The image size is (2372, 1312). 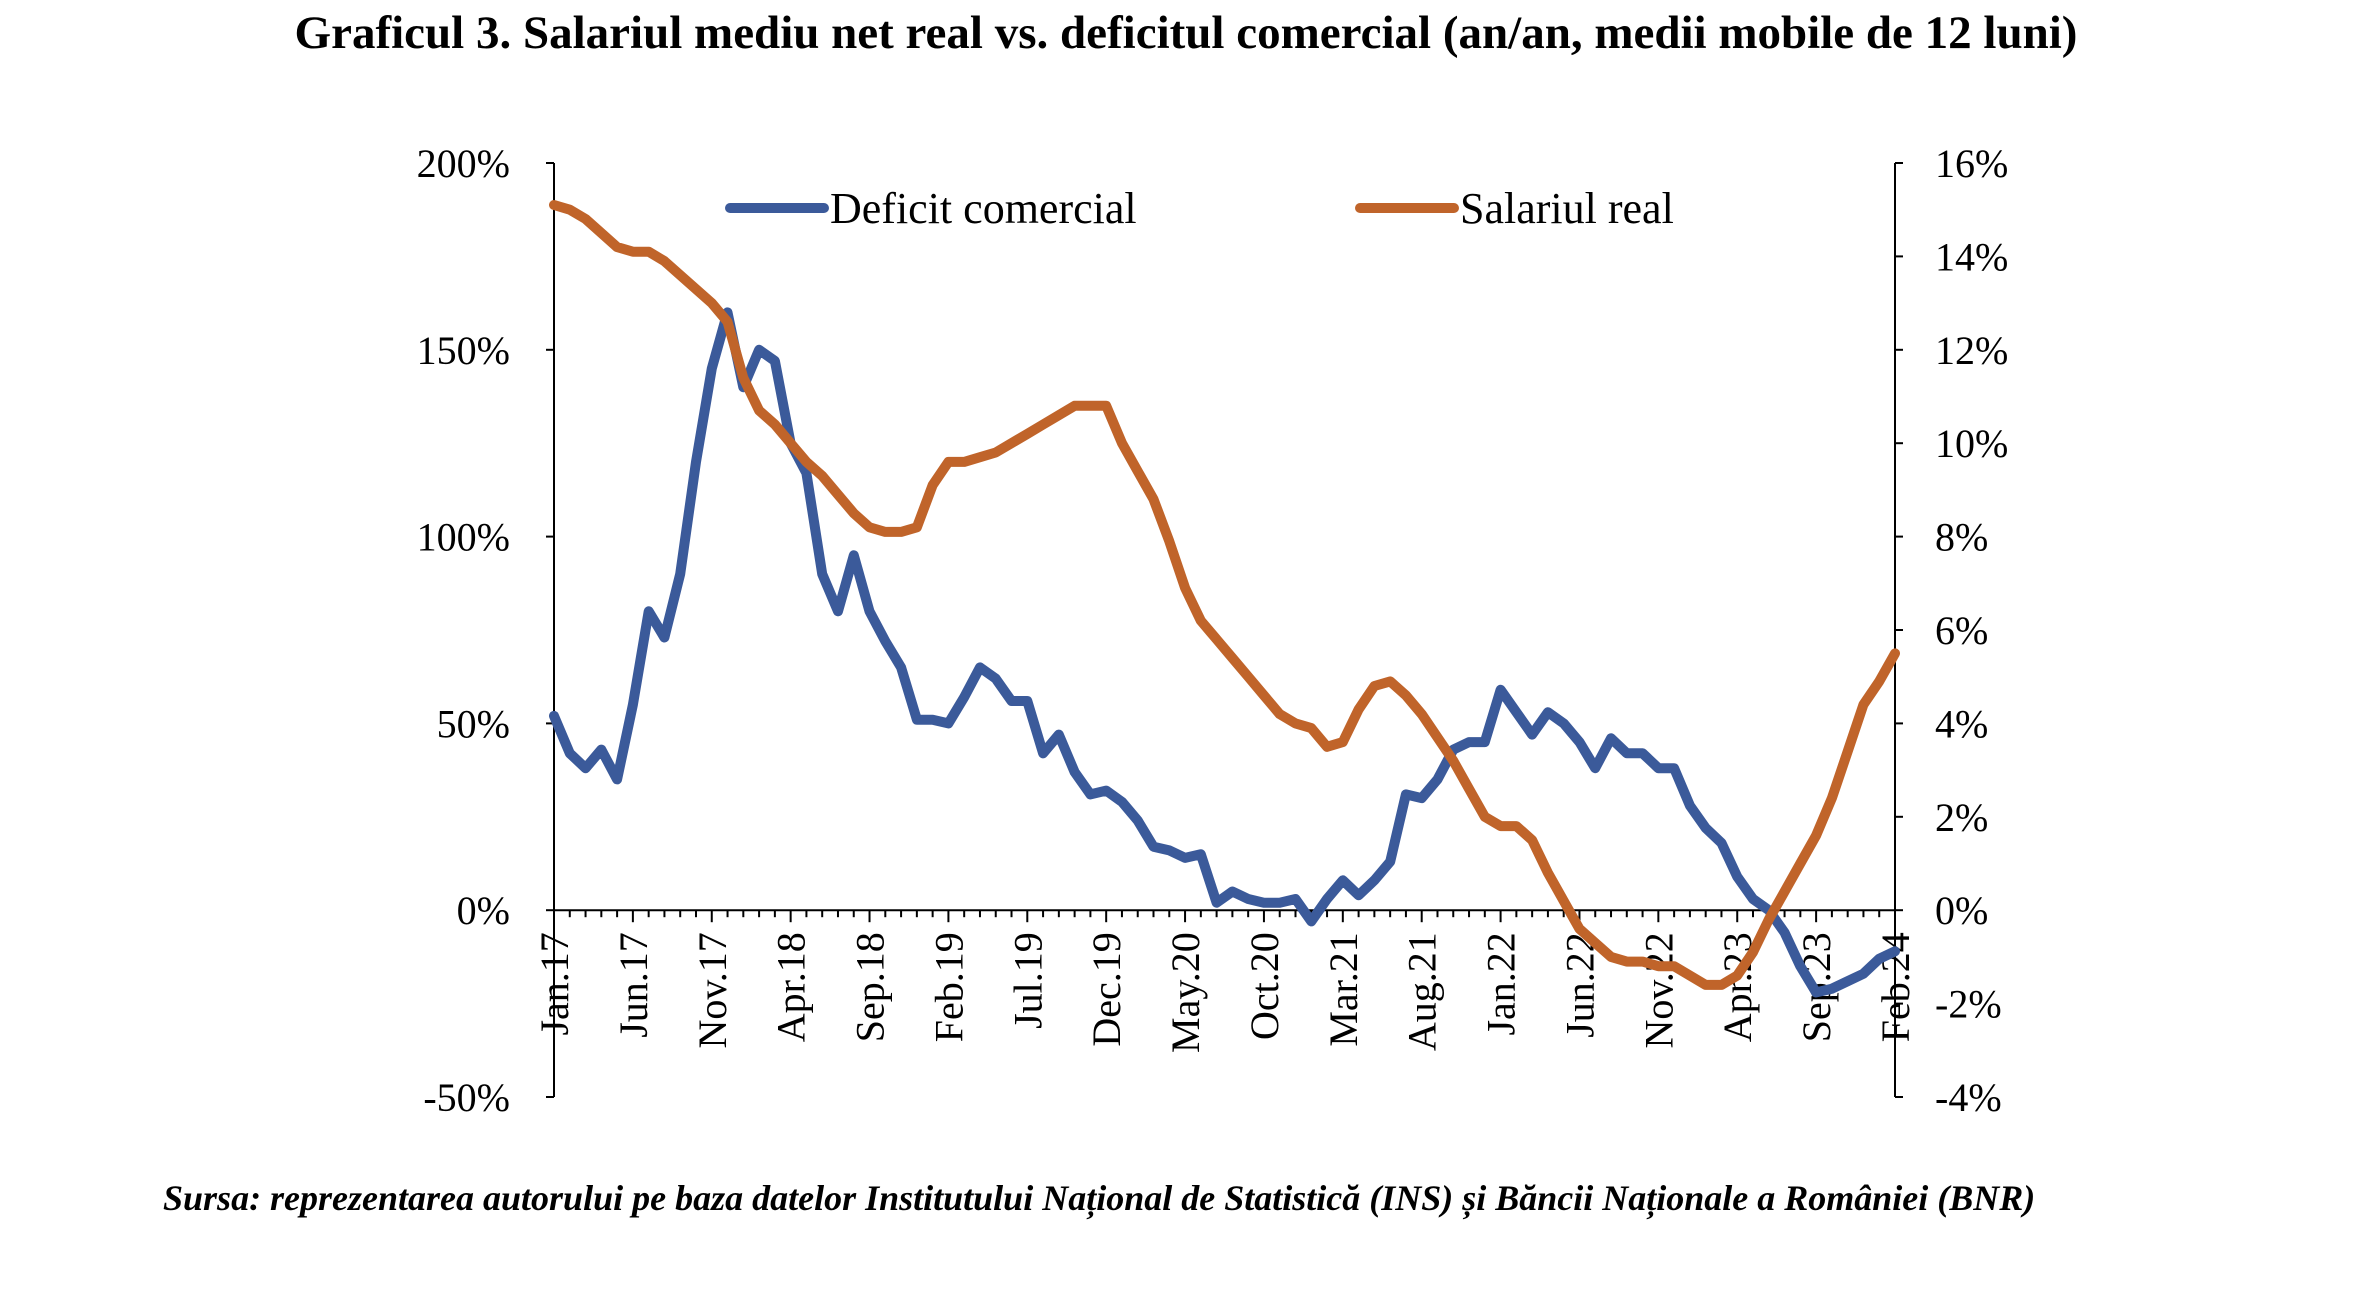 What do you see at coordinates (1199, 208) in the screenshot?
I see `chart-legend: Deficit comercial Salariul real` at bounding box center [1199, 208].